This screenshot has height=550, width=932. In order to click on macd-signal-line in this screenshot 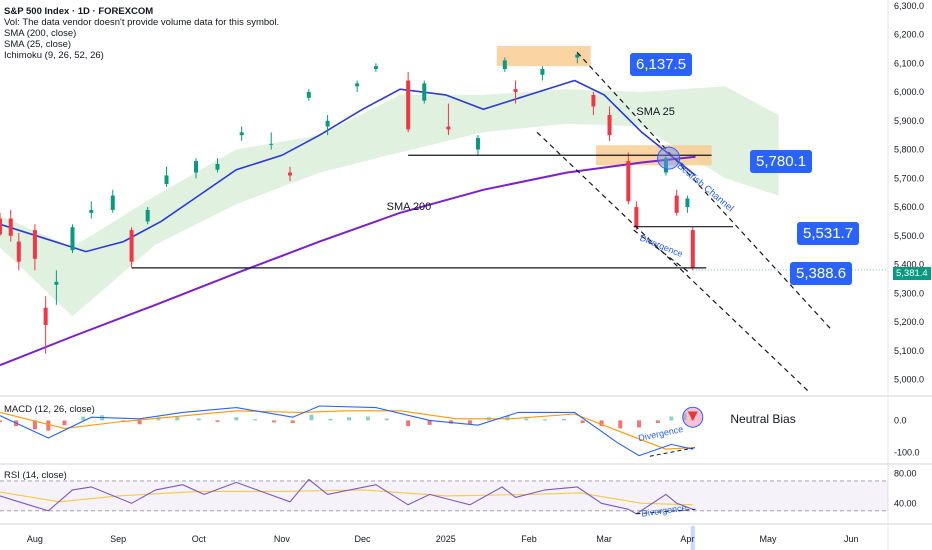, I will do `click(346, 430)`.